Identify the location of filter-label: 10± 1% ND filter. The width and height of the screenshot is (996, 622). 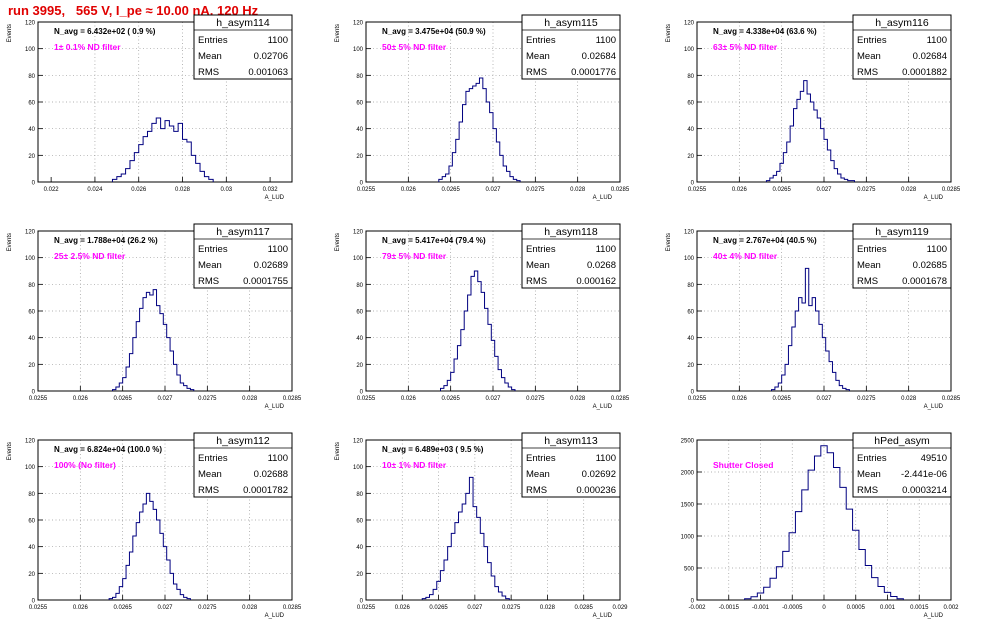
(414, 465).